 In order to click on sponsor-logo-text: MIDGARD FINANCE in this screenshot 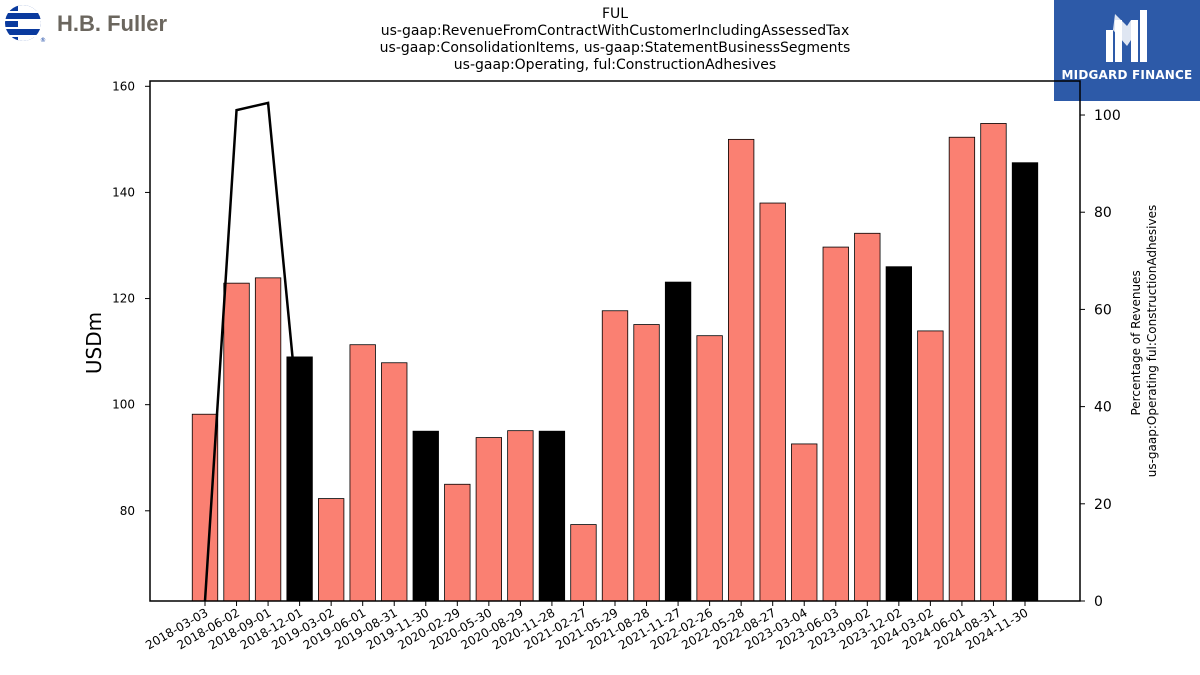, I will do `click(1127, 75)`.